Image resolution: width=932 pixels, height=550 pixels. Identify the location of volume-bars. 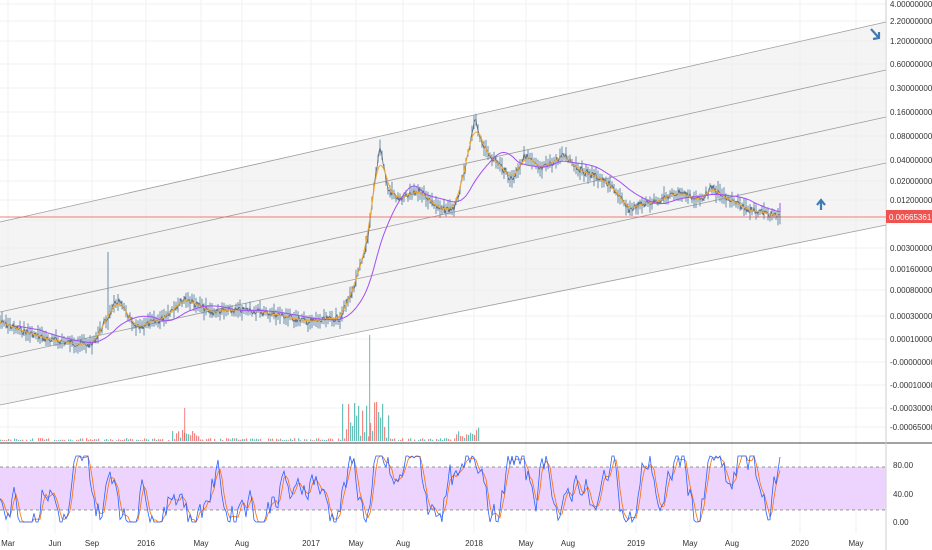
(240, 388).